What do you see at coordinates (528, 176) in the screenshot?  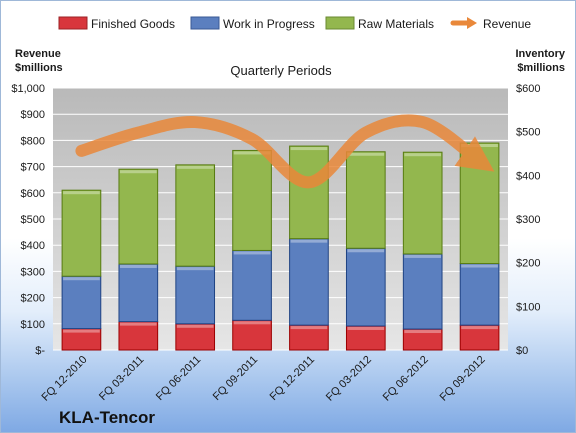 I see `right-tick-label: $400` at bounding box center [528, 176].